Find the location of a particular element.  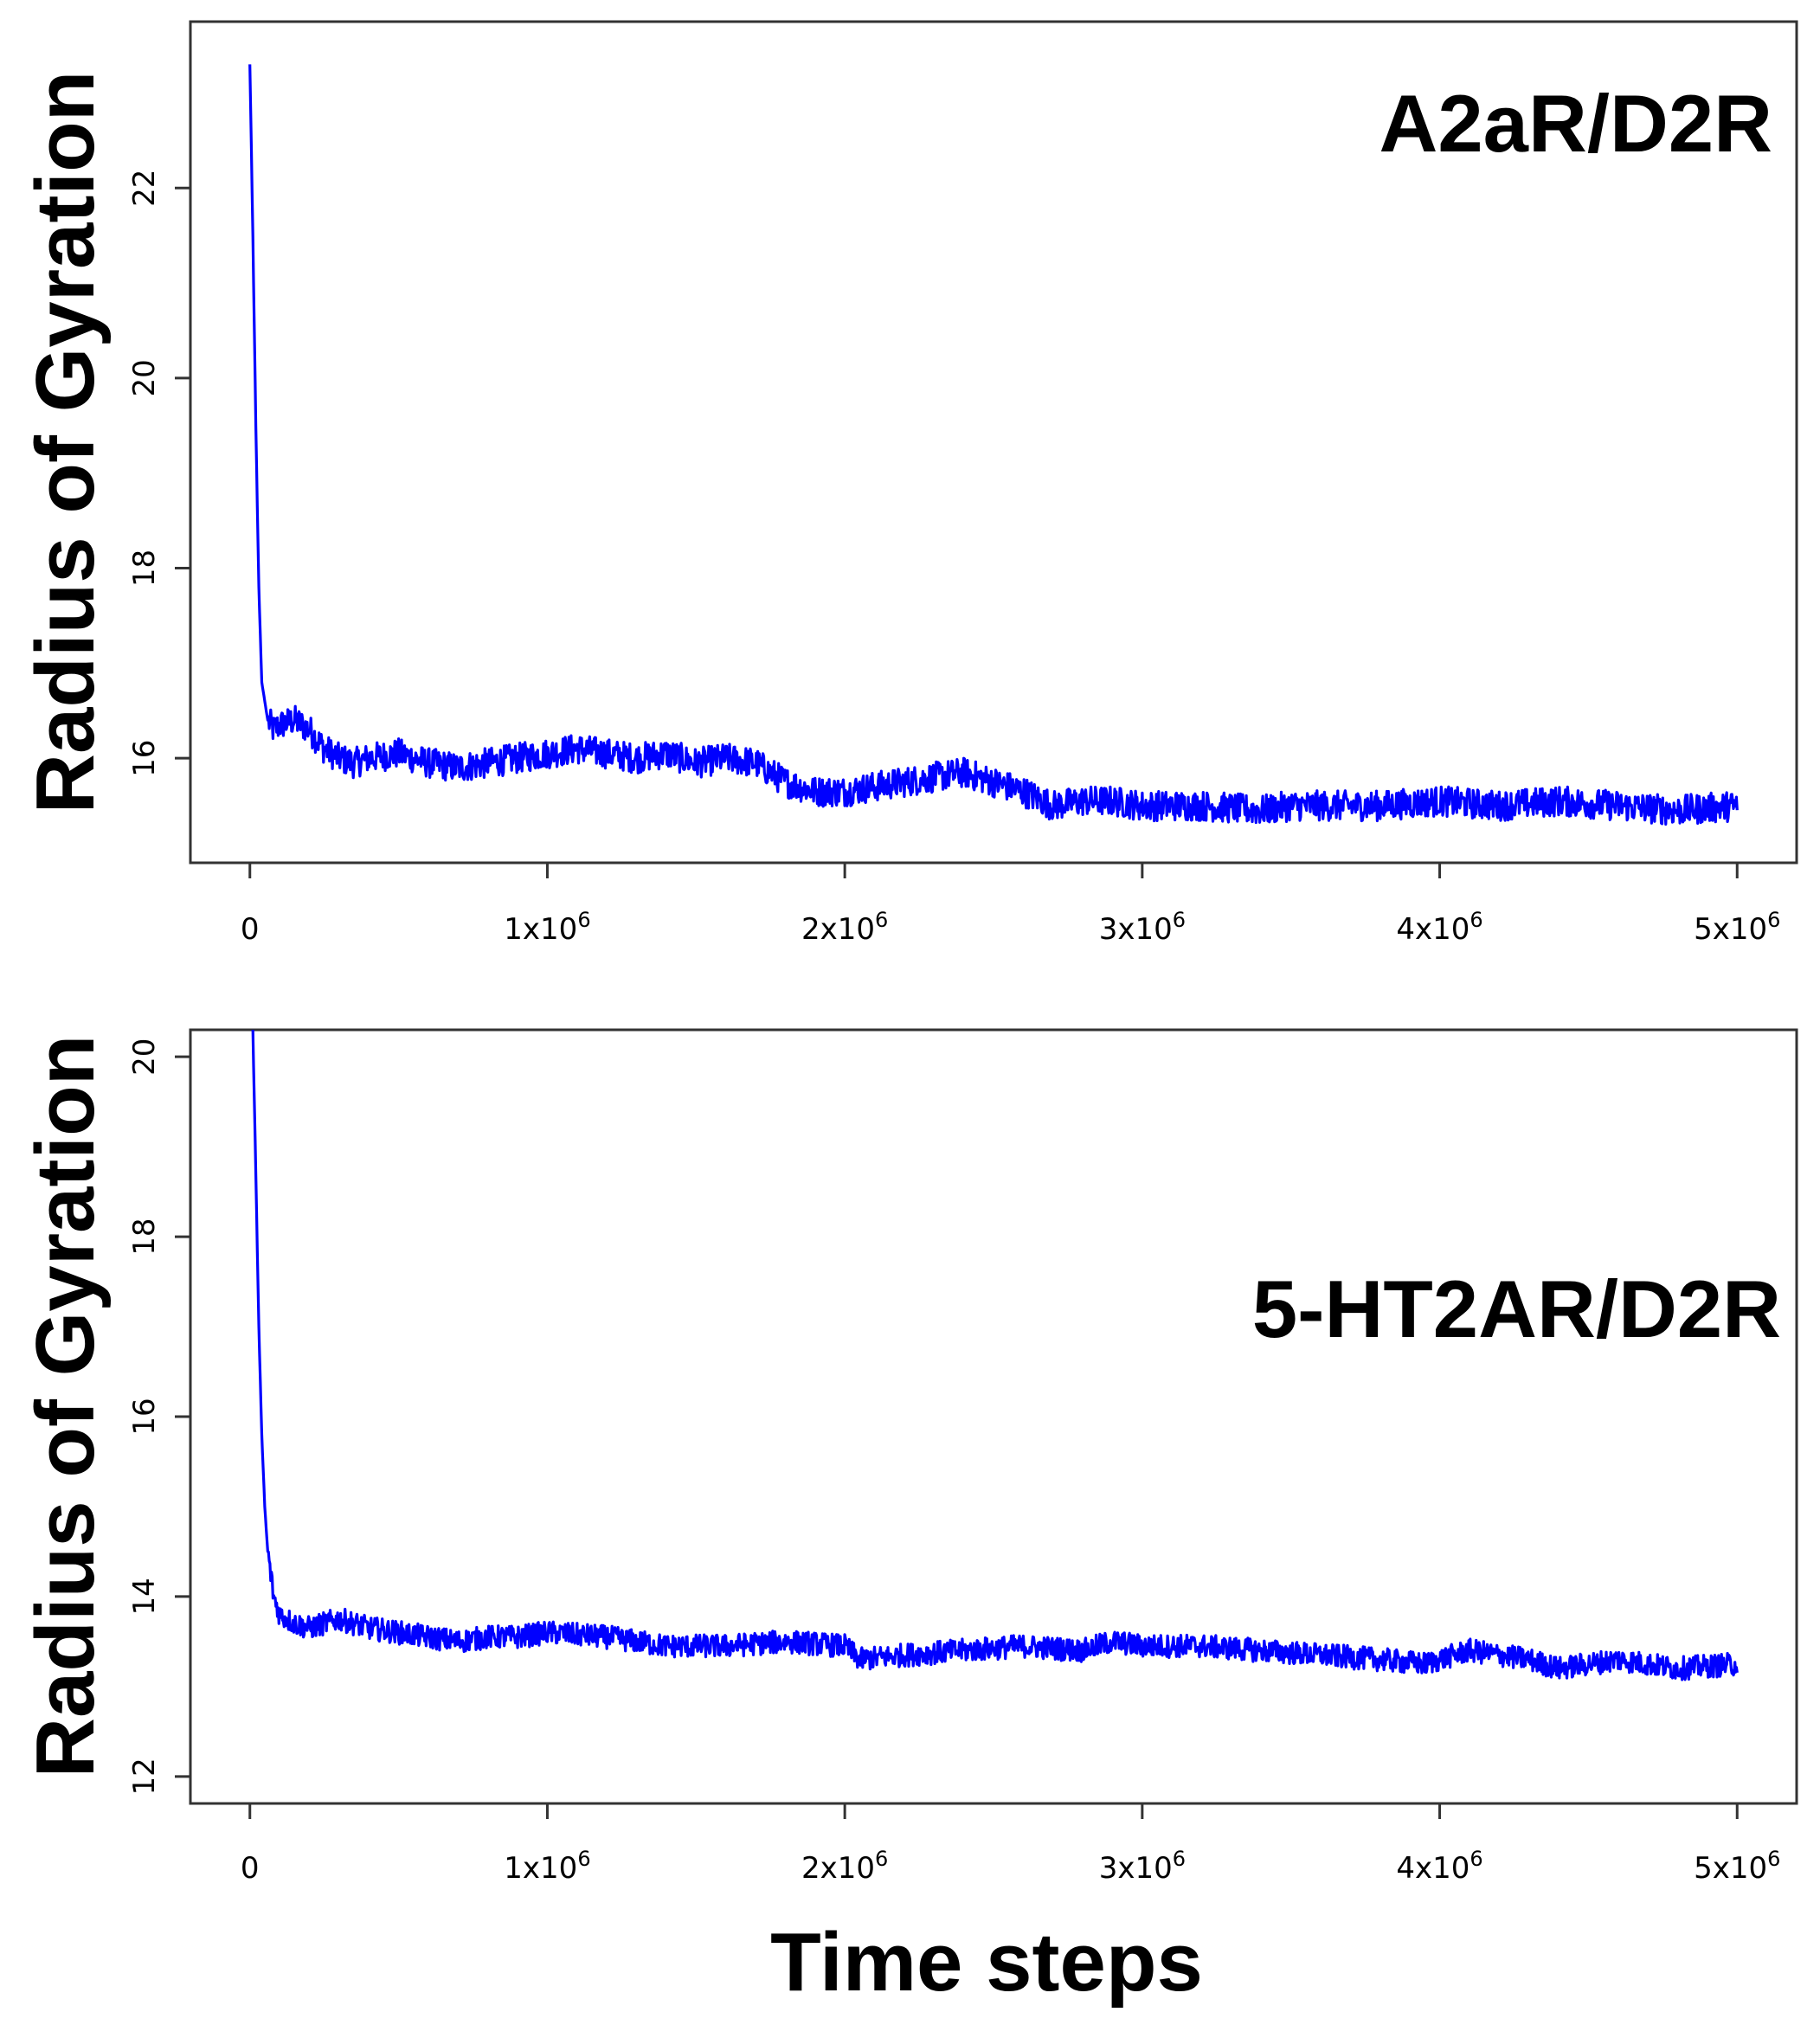

panel-label: 5-HT2AR/D2R is located at coordinates (1516, 1308).